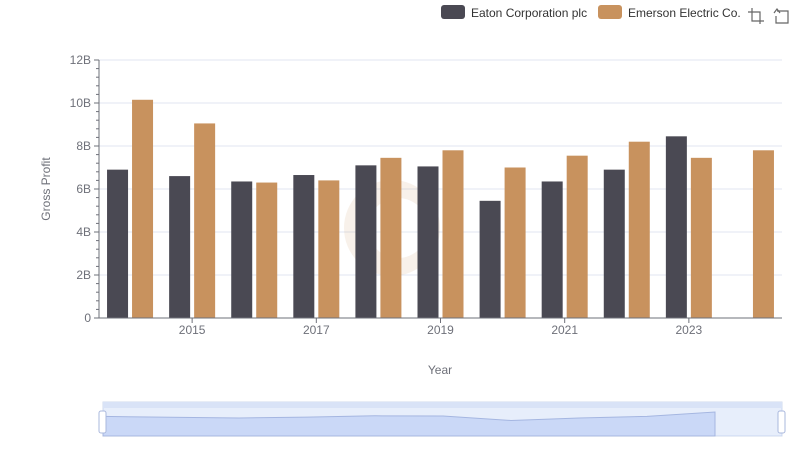  Describe the element at coordinates (453, 12) in the screenshot. I see `legend-swatch-eaton` at that location.